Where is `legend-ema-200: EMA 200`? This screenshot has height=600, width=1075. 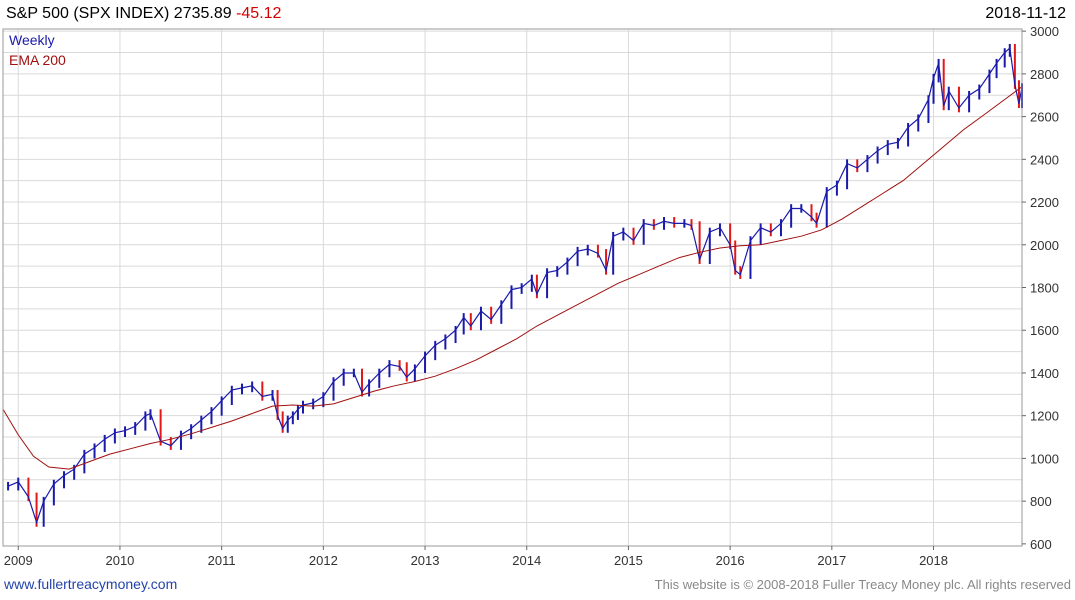 legend-ema-200: EMA 200 is located at coordinates (37, 60).